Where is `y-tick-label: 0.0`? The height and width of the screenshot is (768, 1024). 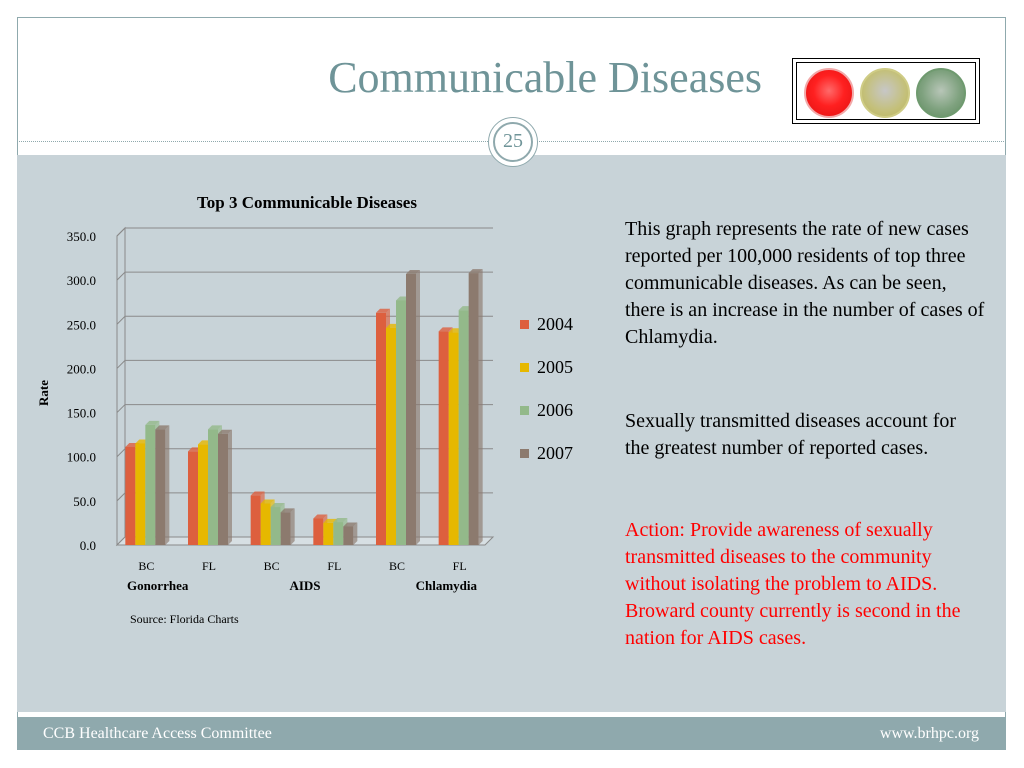
y-tick-label: 0.0 is located at coordinates (88, 545).